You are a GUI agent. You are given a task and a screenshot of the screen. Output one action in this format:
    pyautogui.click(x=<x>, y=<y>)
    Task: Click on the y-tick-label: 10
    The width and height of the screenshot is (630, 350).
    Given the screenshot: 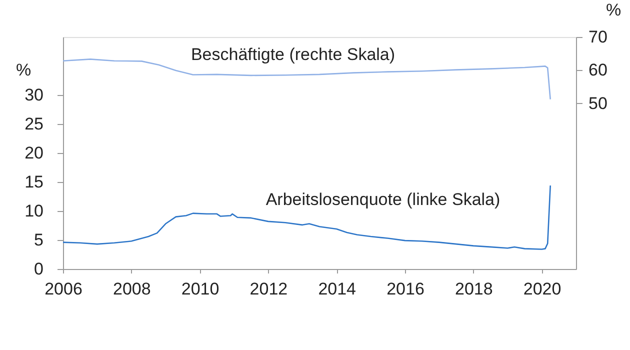 What is the action you would take?
    pyautogui.click(x=34, y=211)
    